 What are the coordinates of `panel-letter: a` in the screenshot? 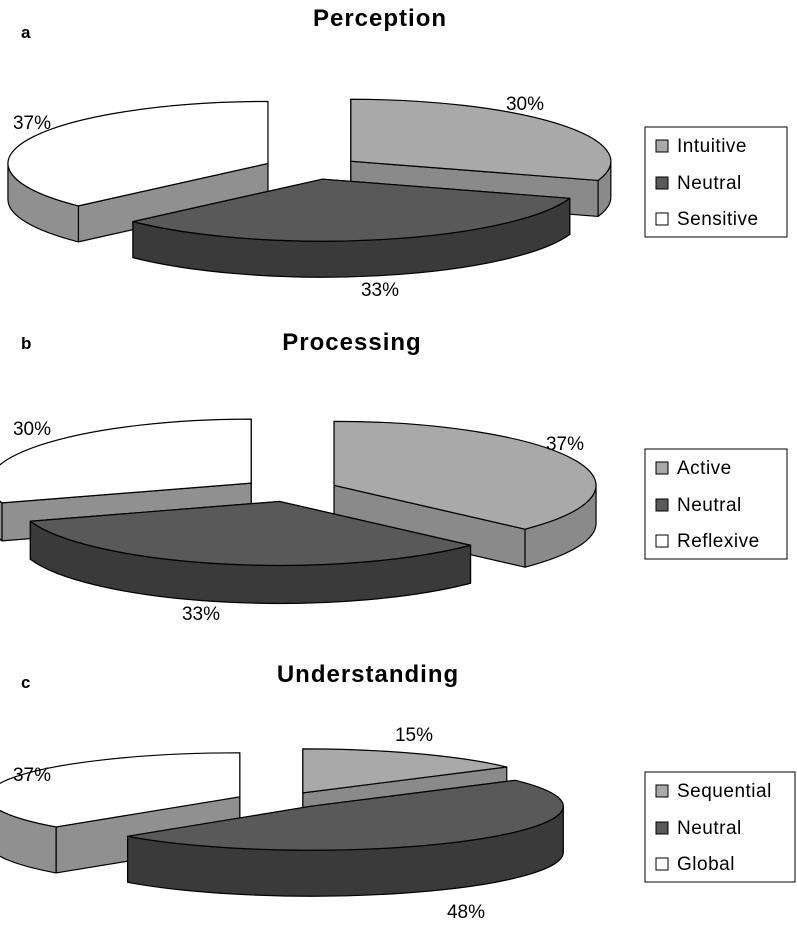 It's located at (26, 32).